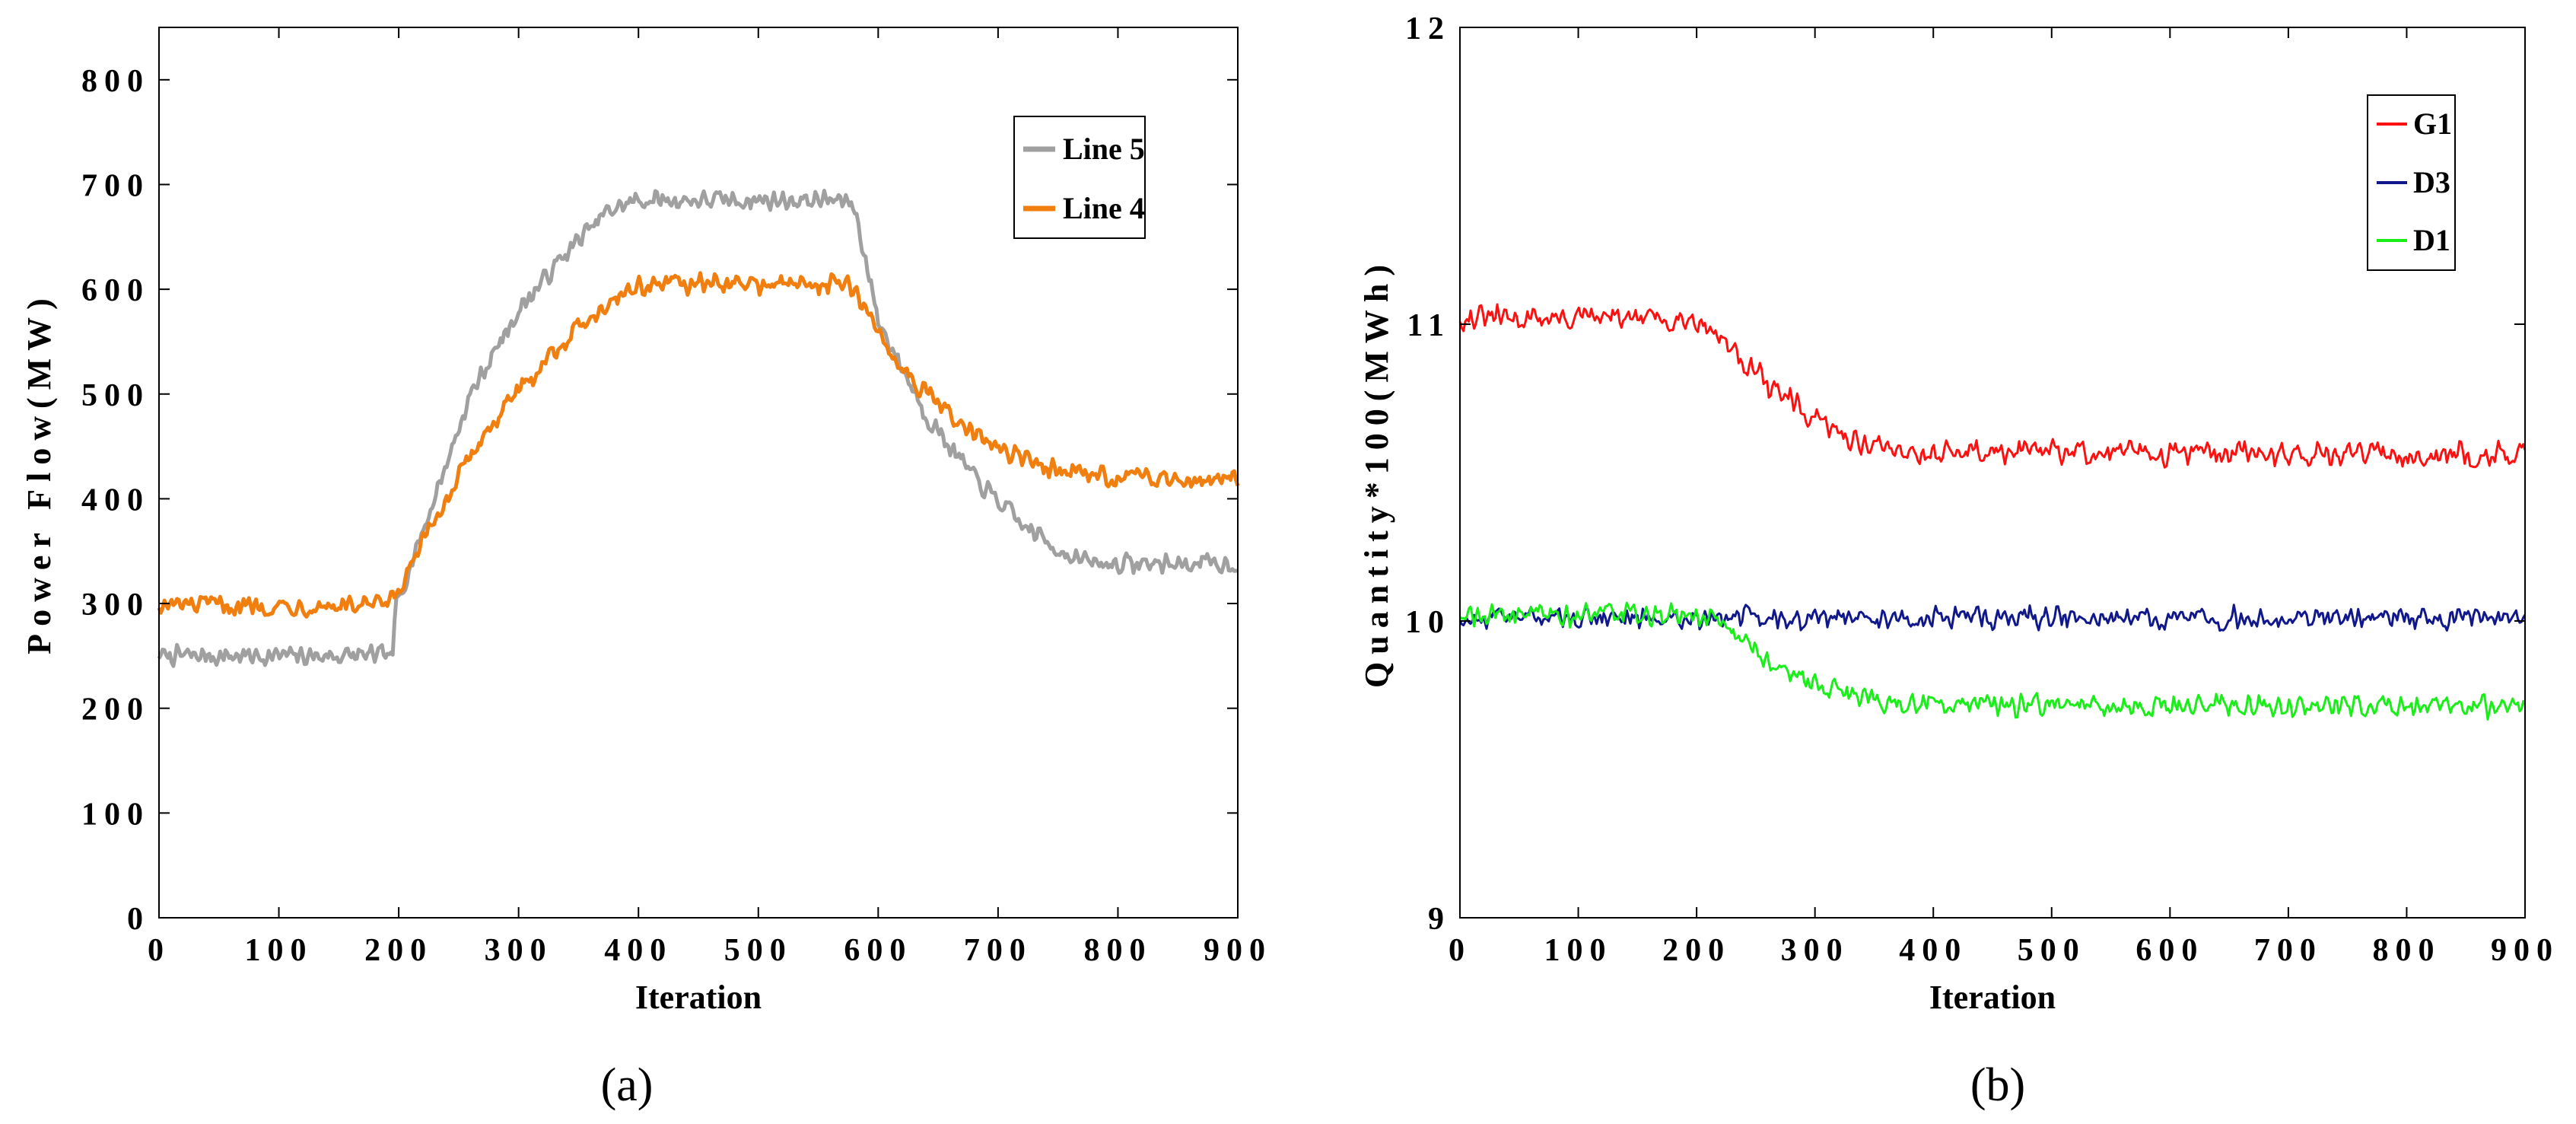 This screenshot has width=2576, height=1124. I want to click on legend-label-d1: D1, so click(2432, 240).